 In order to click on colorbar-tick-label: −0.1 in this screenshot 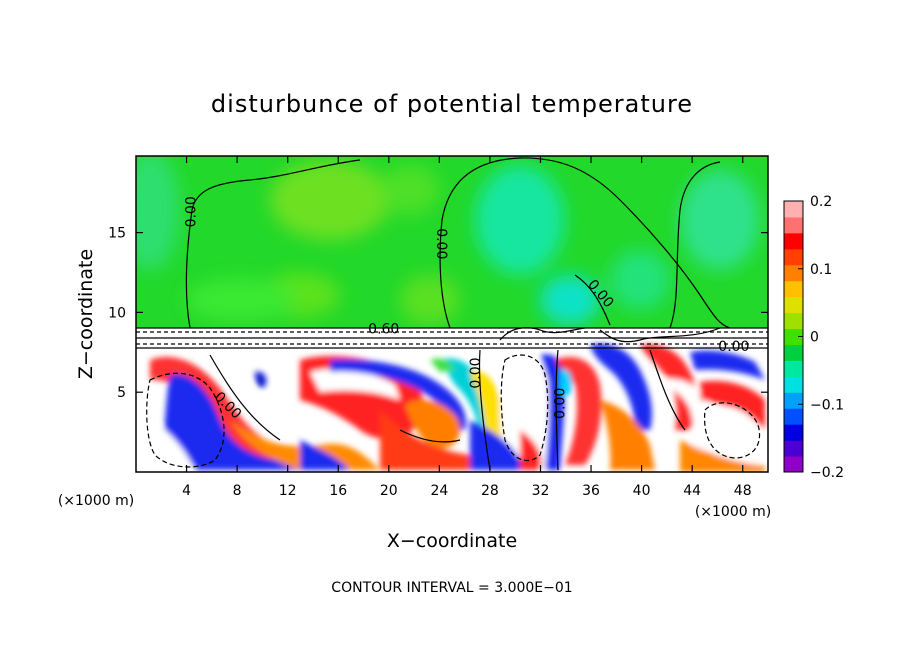, I will do `click(827, 405)`.